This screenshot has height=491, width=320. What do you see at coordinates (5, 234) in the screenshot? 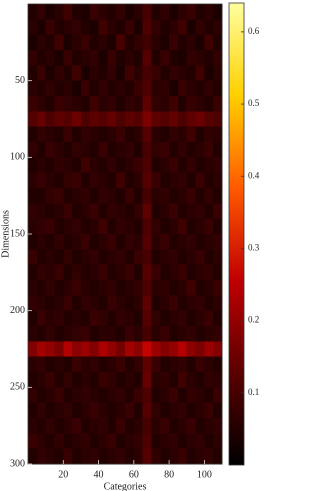
I see `y-axis-label: Dimensions` at bounding box center [5, 234].